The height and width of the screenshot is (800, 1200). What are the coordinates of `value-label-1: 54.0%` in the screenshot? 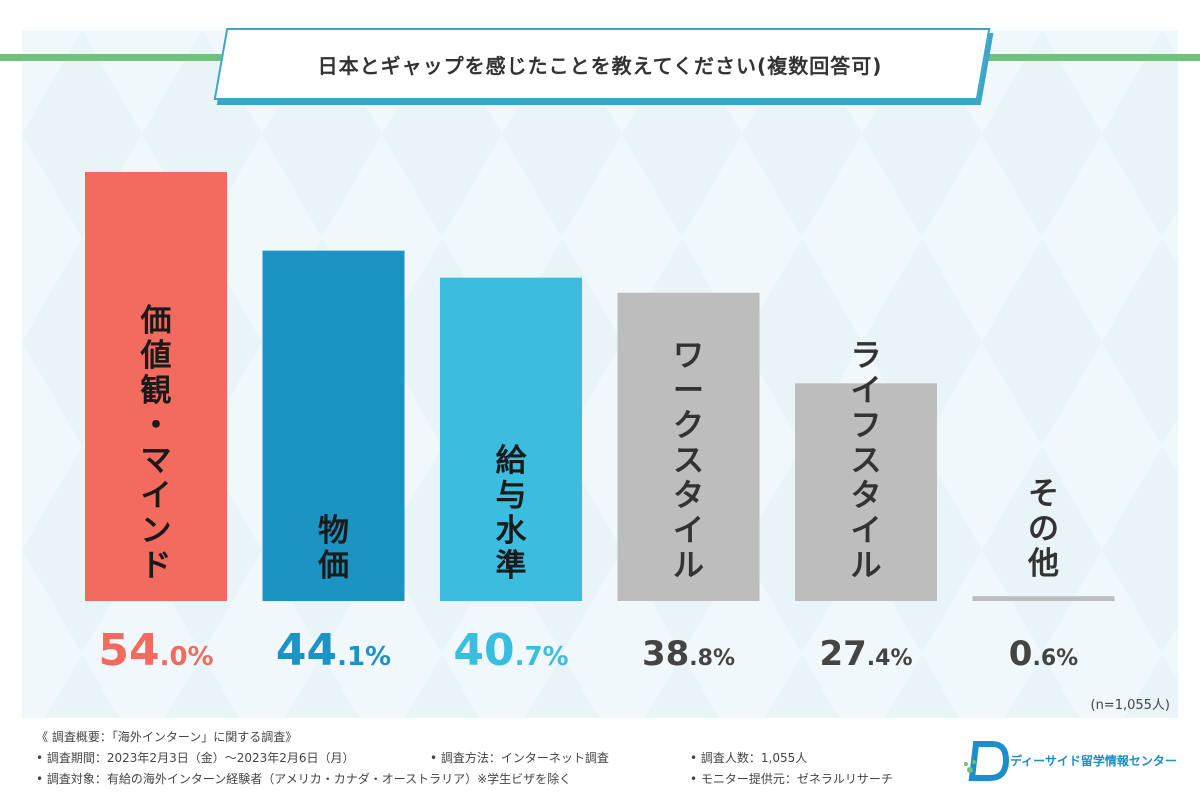 It's located at (155, 650).